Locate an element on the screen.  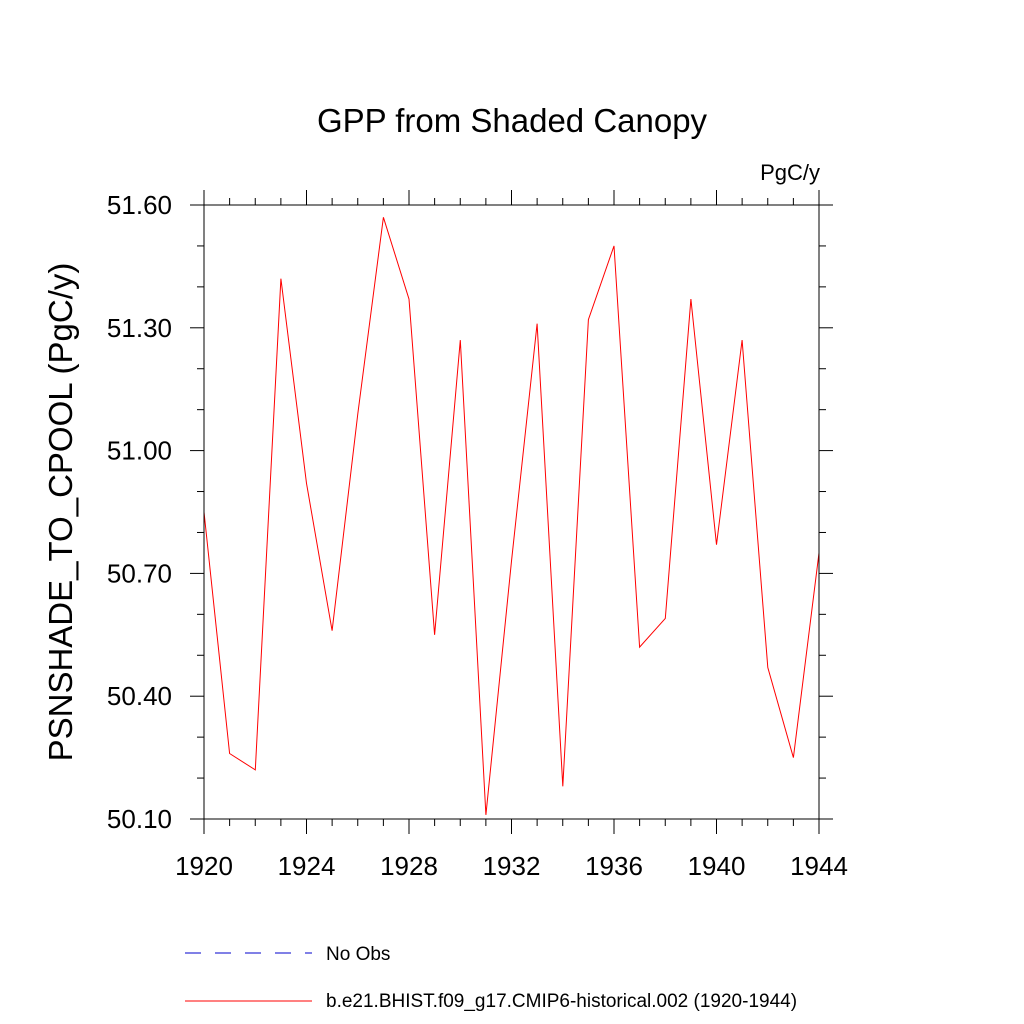
y-tick-labels: 50.10 50.40 50.70 51.00 51.30 51.60 is located at coordinates (139, 512).